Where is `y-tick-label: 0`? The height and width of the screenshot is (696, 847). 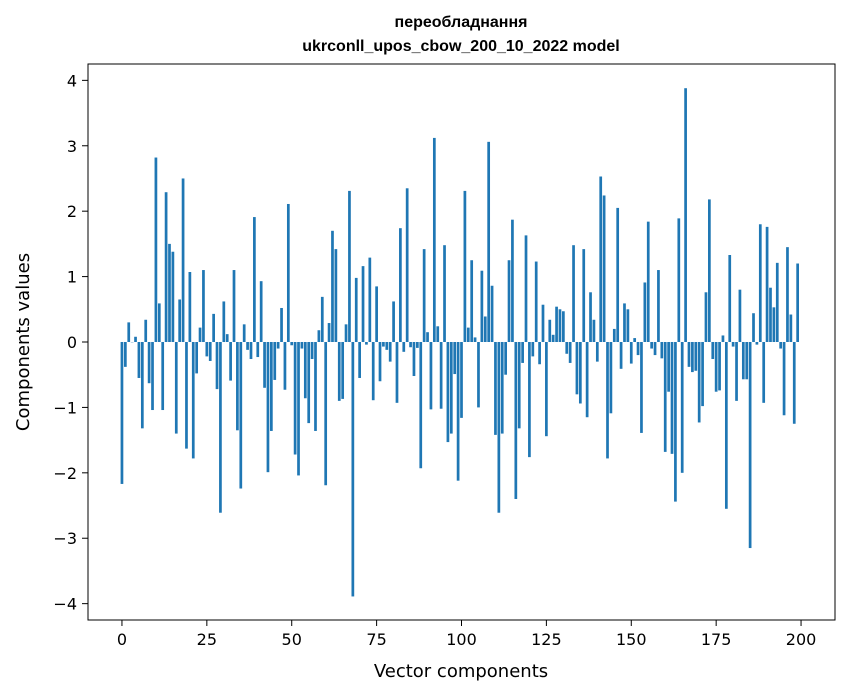 y-tick-label: 0 is located at coordinates (72, 342).